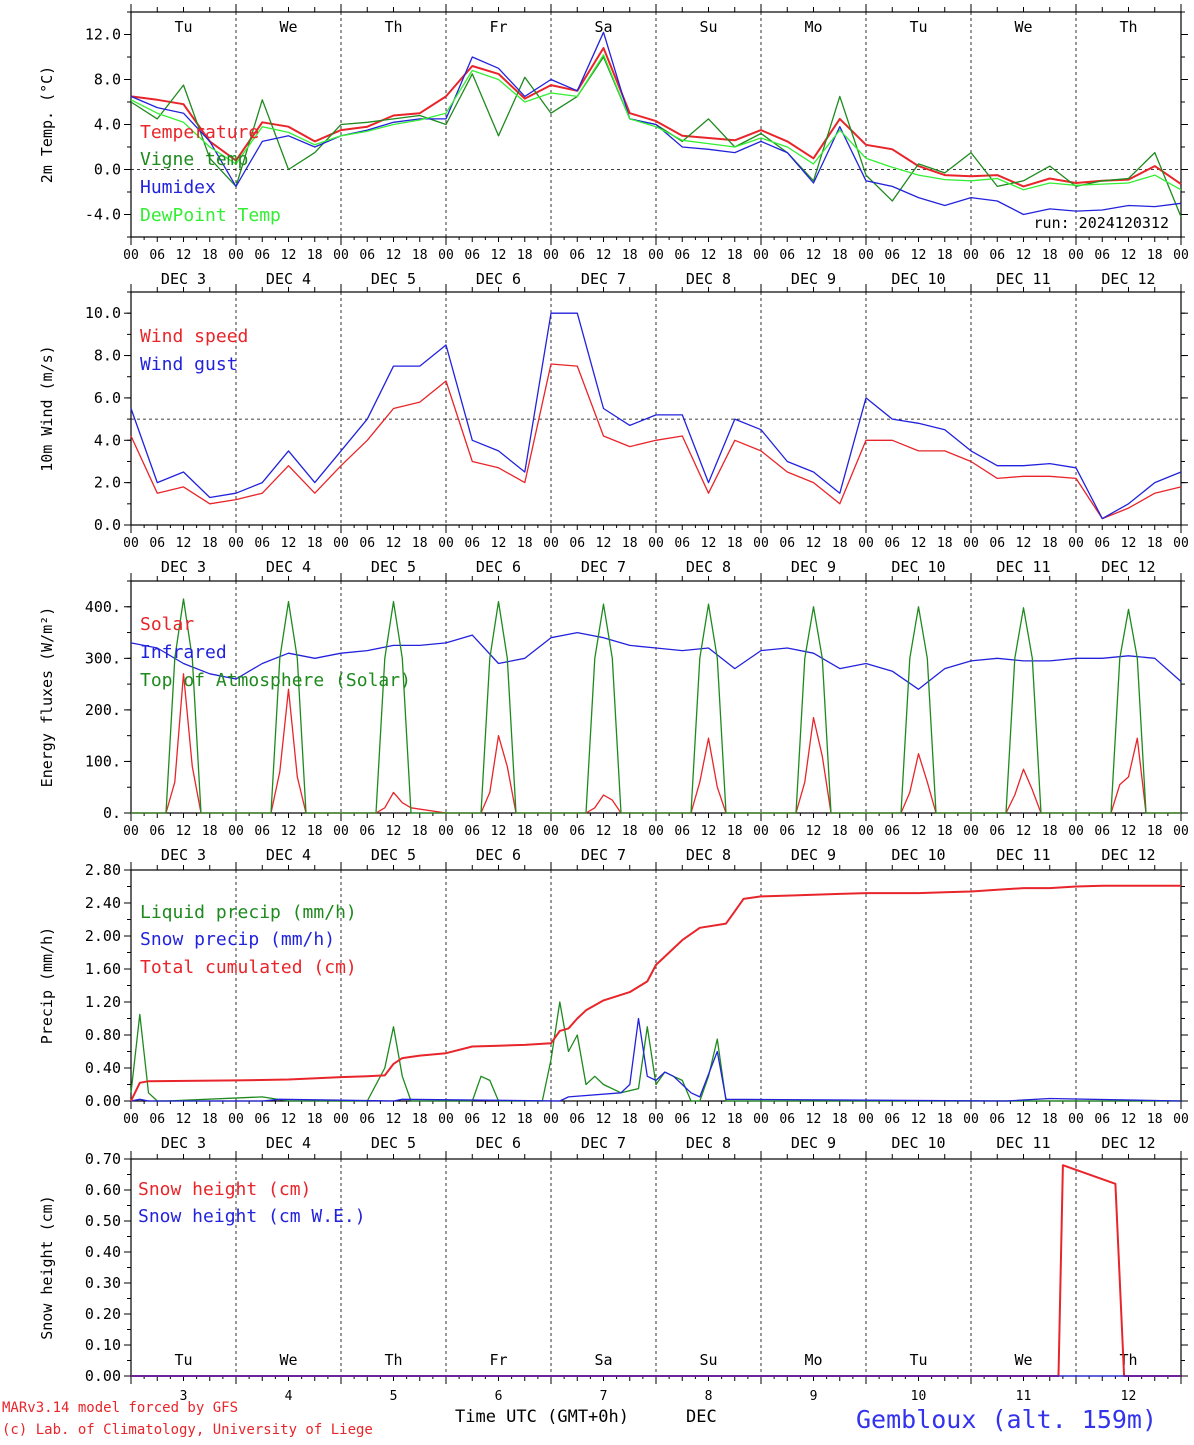 This screenshot has width=1194, height=1445. I want to click on station-label: Gembloux (alt. 159m), so click(1006, 1419).